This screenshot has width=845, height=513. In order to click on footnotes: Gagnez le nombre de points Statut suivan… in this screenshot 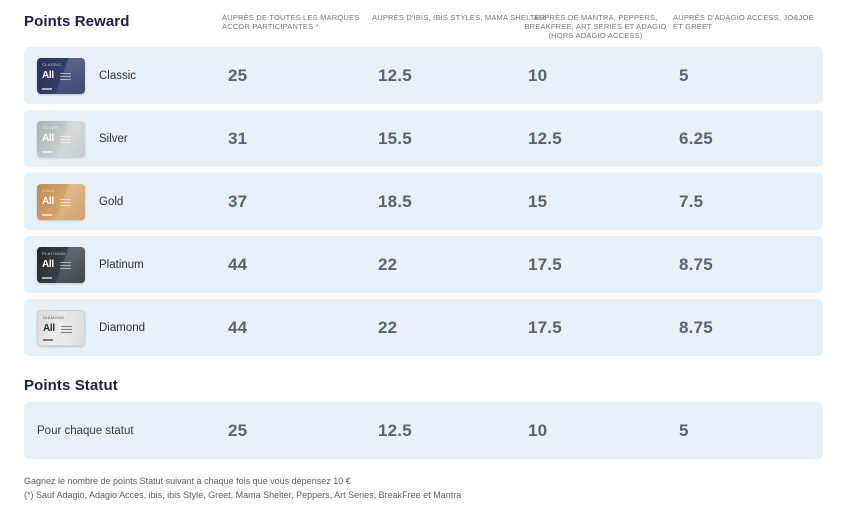, I will do `click(434, 488)`.